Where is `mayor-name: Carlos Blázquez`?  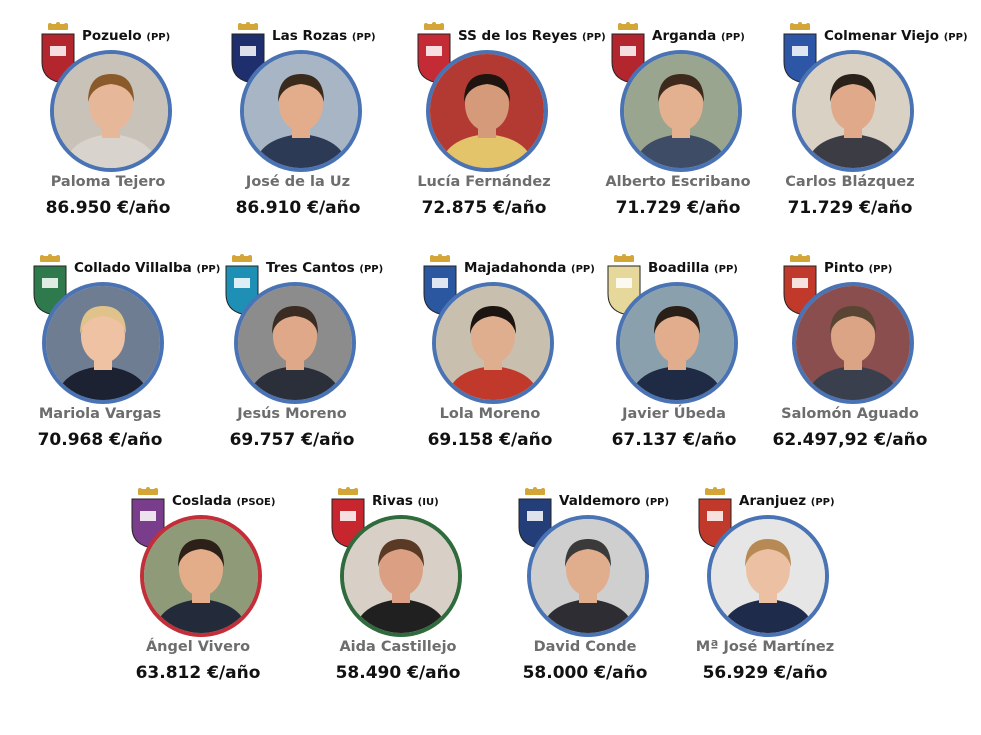
mayor-name: Carlos Blázquez is located at coordinates (850, 182).